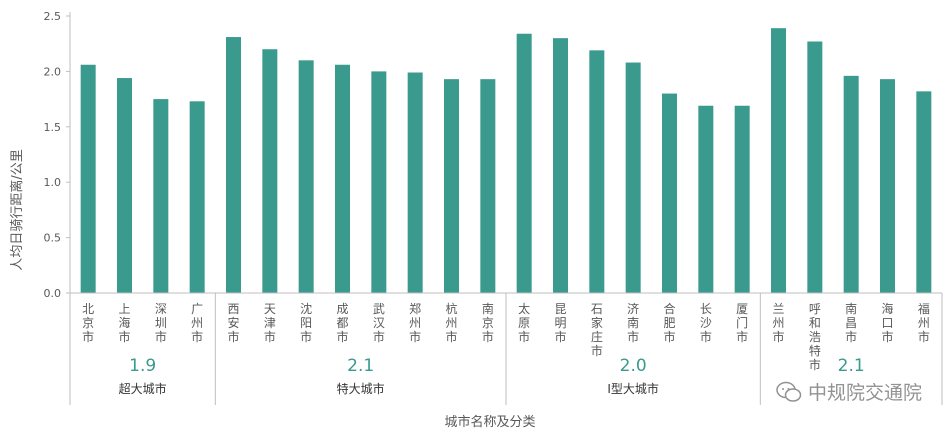  What do you see at coordinates (142, 366) in the screenshot?
I see `group-average-label: 1.9` at bounding box center [142, 366].